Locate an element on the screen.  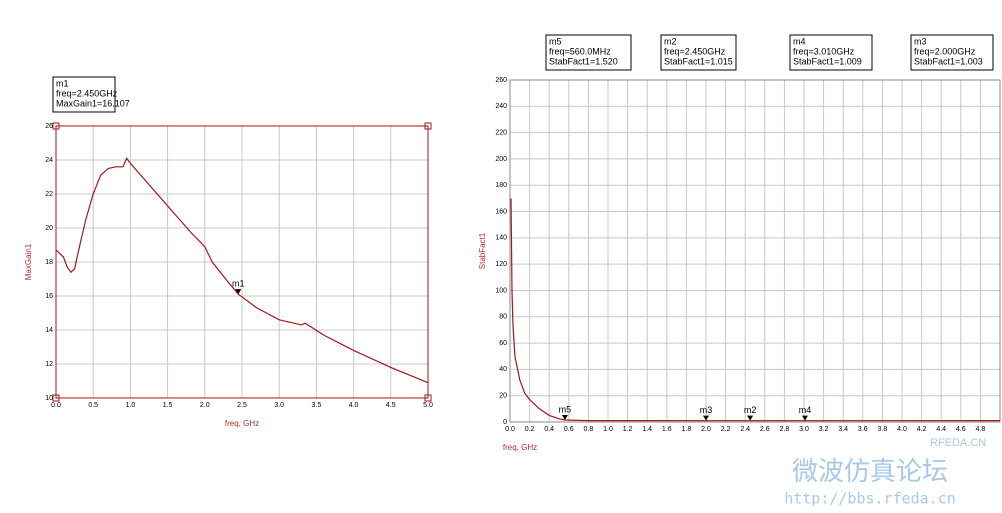
marker-name: m1 is located at coordinates (238, 284).